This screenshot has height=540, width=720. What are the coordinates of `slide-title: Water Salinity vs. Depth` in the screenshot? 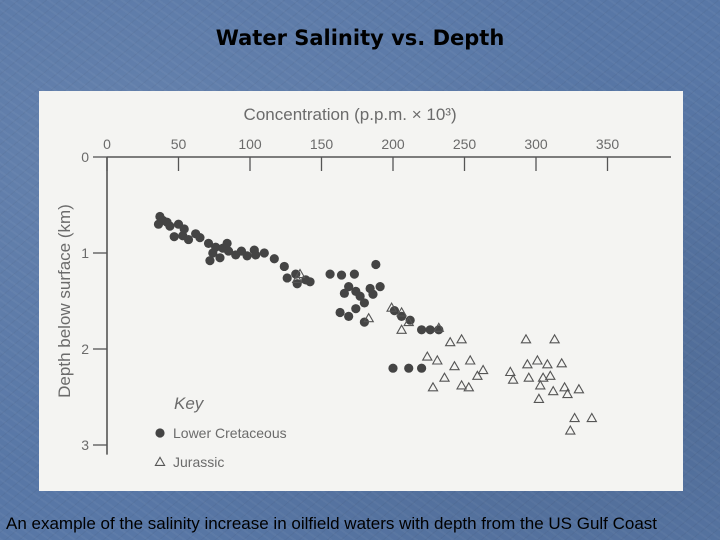 It's located at (360, 38).